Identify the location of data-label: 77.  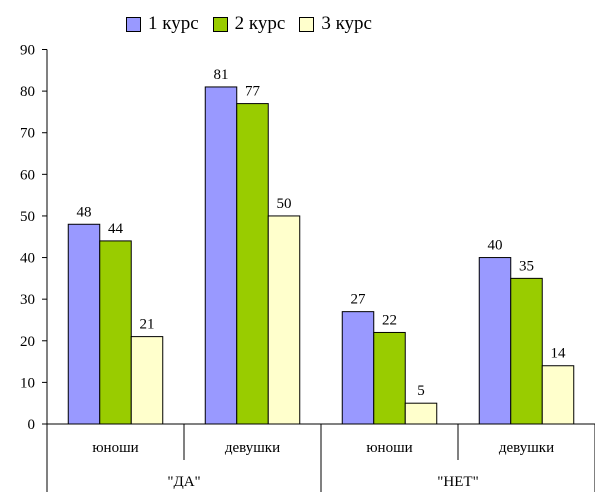
(253, 92).